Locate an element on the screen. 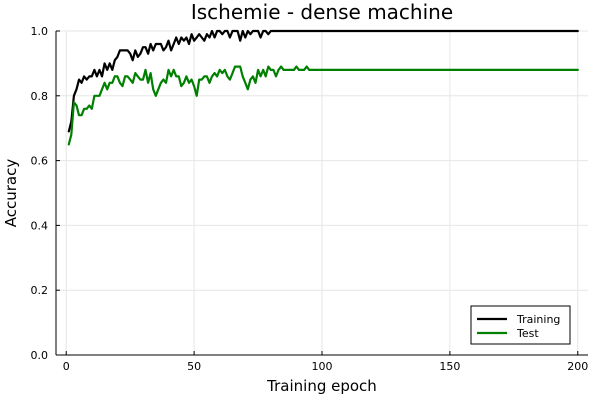 This screenshot has width=600, height=400. y-tick-label: 0.6 is located at coordinates (40, 161).